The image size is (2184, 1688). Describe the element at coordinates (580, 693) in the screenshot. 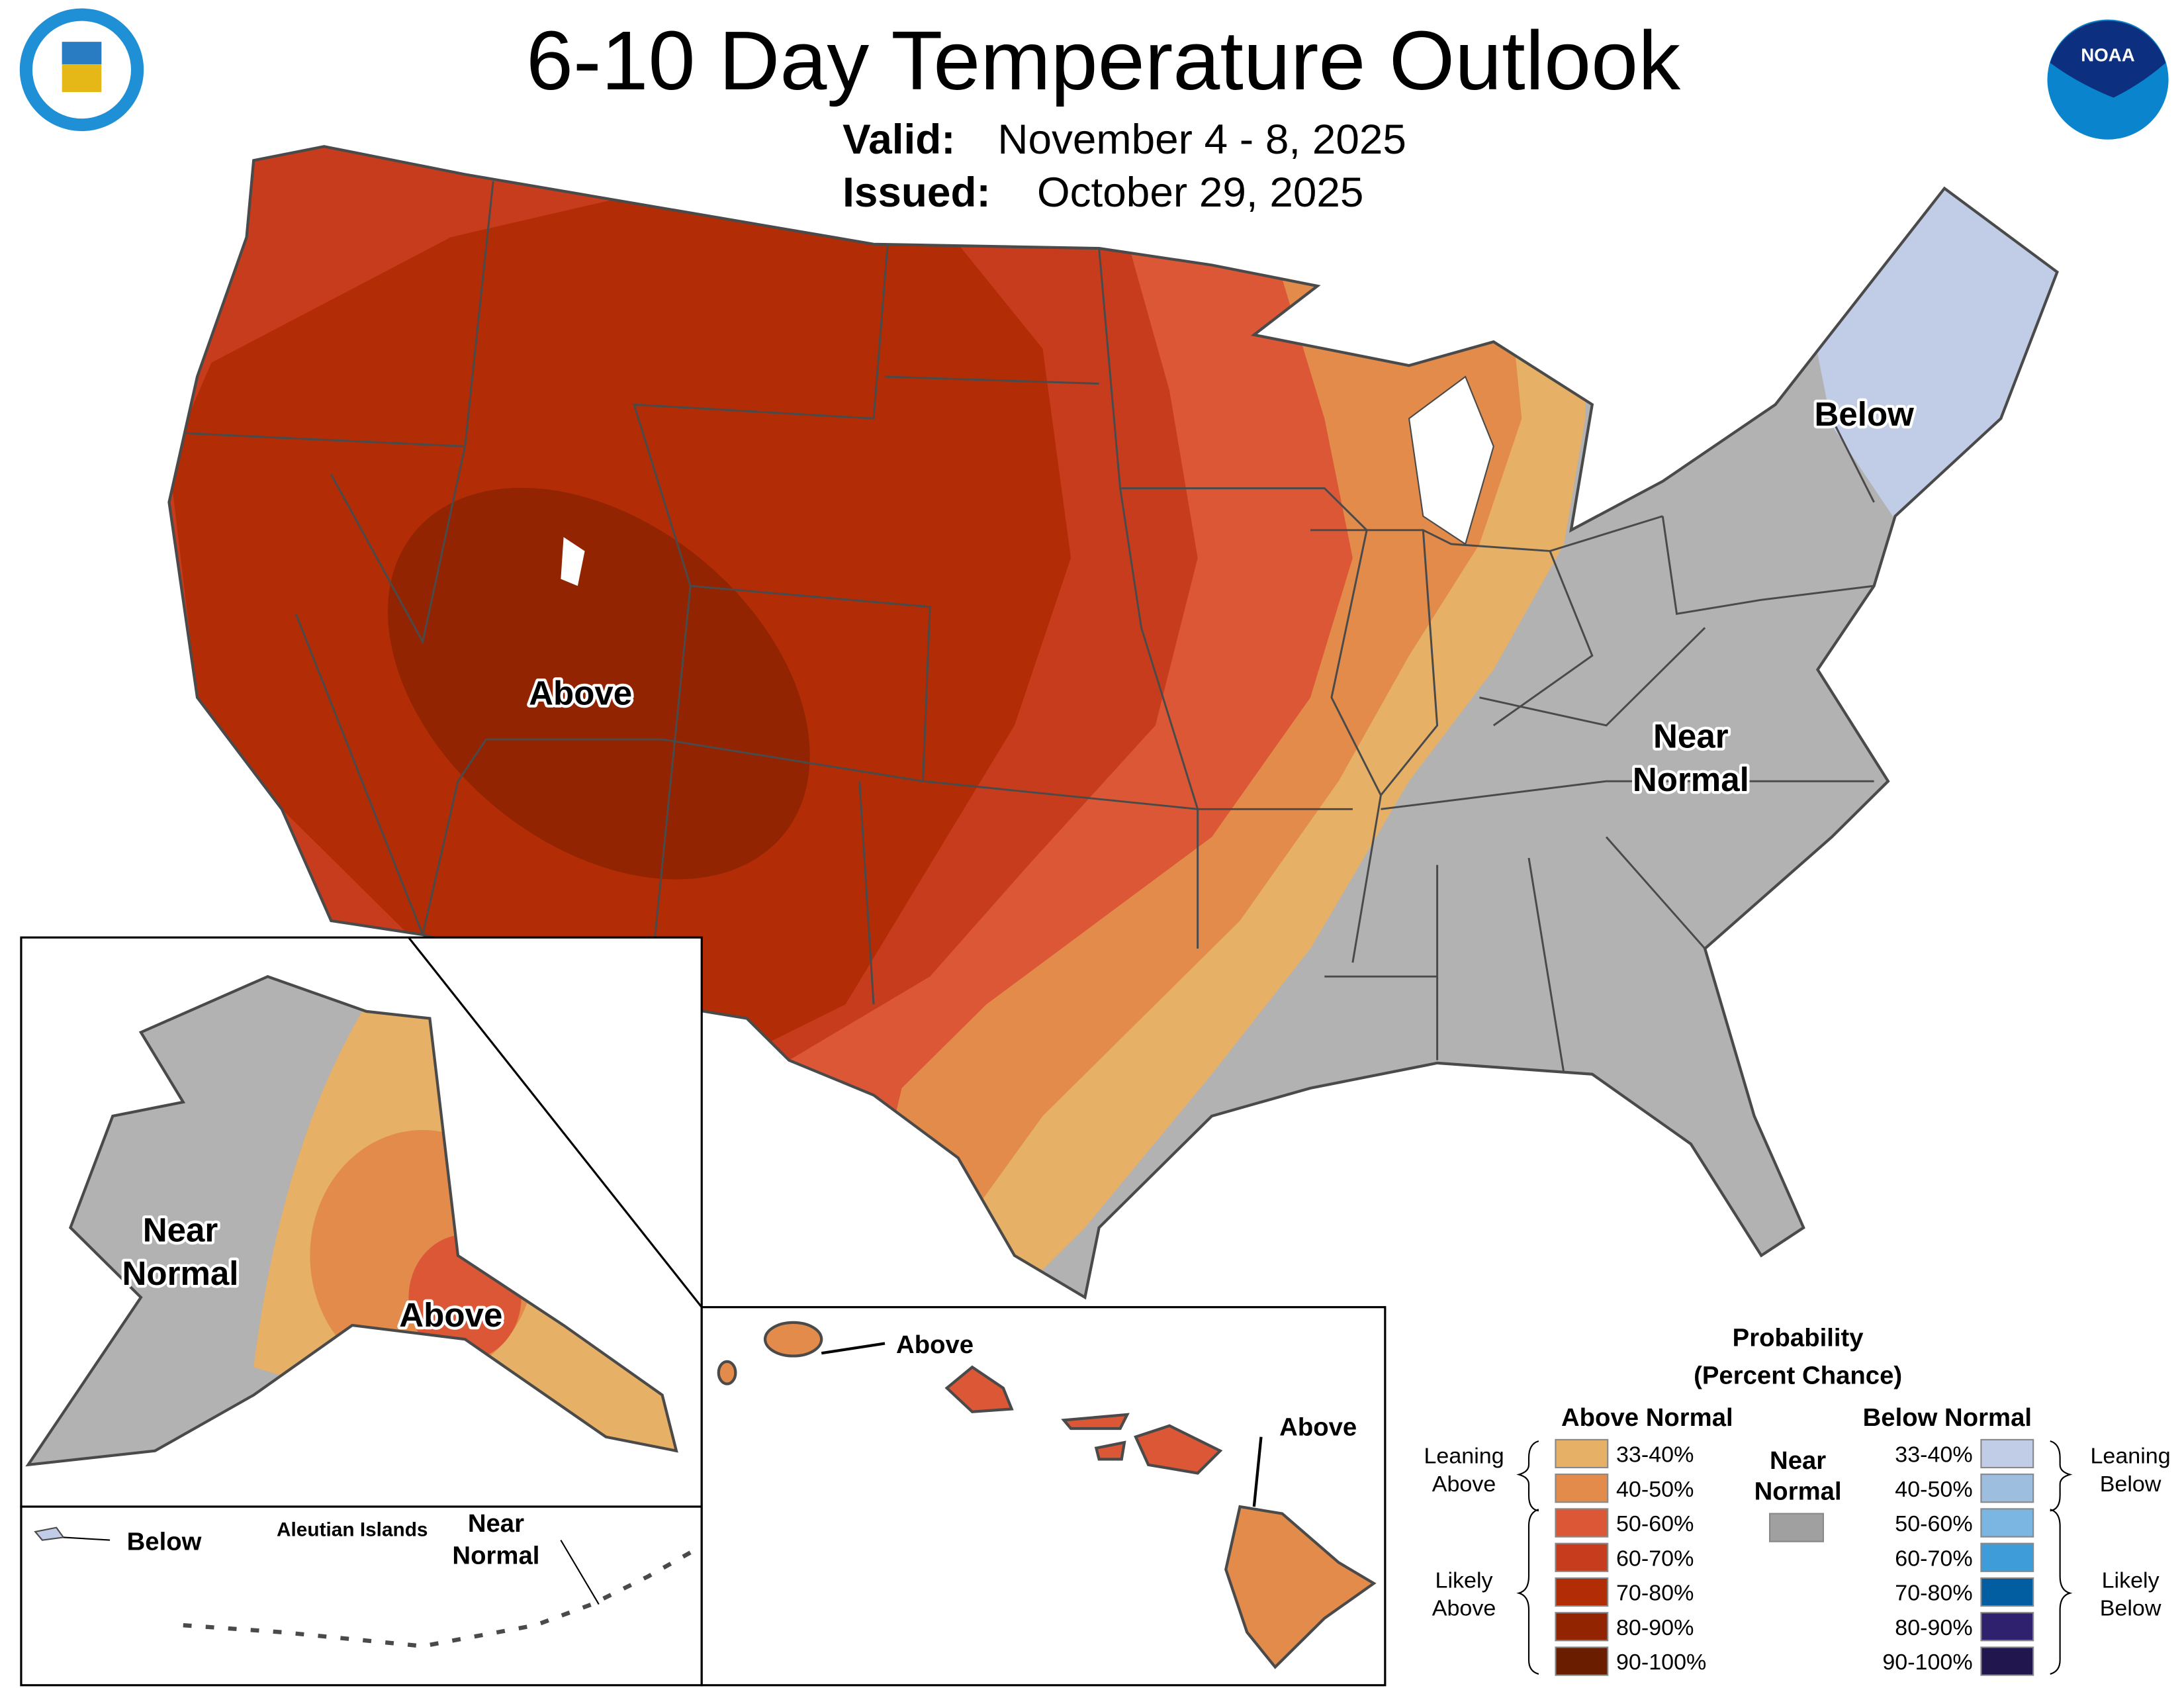

I see `conus-above-label: Above` at that location.